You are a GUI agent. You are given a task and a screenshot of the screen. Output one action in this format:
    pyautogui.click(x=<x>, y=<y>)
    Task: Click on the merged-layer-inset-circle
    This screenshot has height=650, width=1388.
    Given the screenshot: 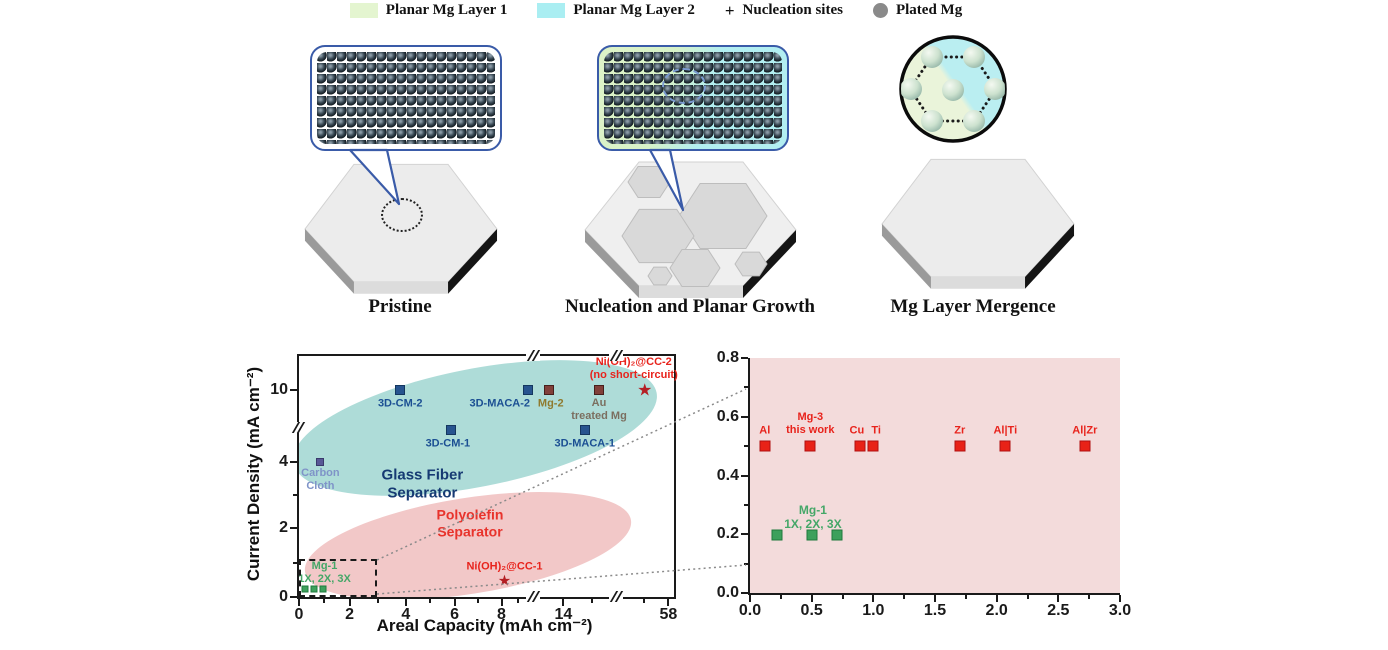 What is the action you would take?
    pyautogui.click(x=953, y=89)
    